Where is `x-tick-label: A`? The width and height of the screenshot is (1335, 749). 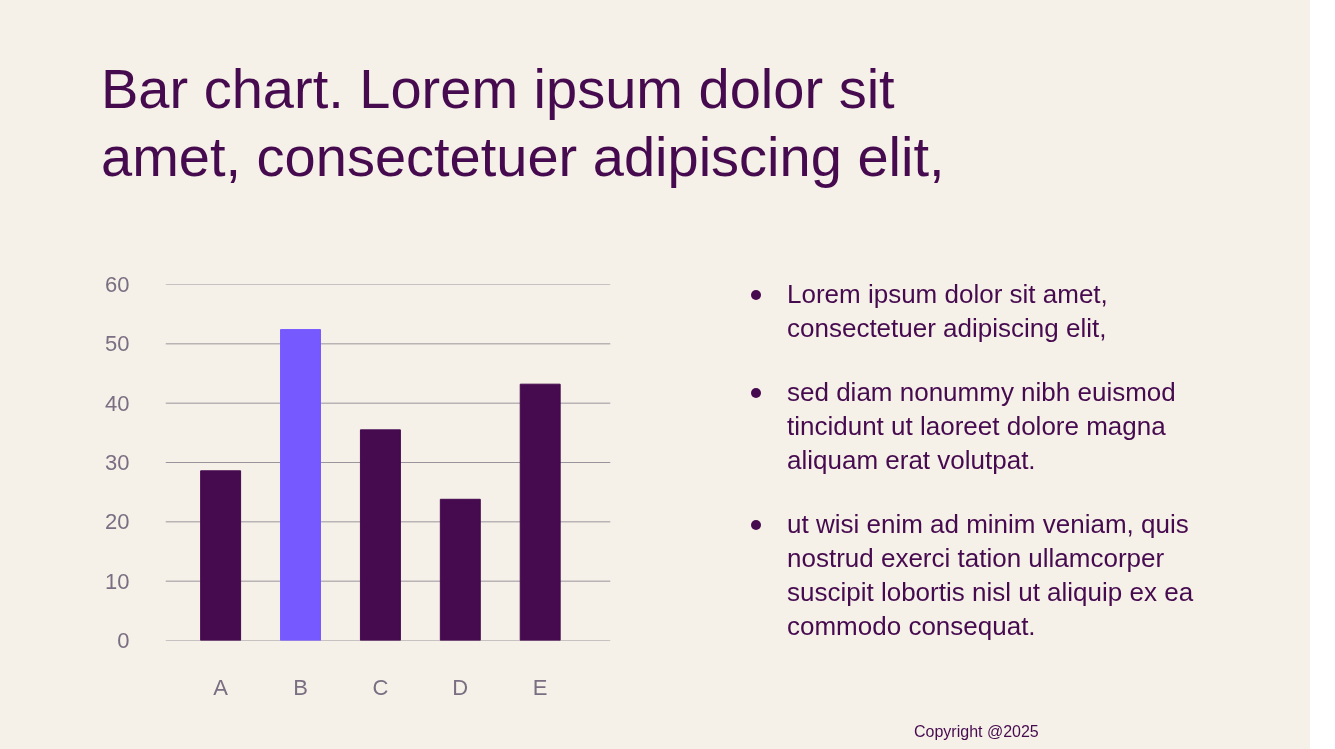
x-tick-label: A is located at coordinates (221, 687).